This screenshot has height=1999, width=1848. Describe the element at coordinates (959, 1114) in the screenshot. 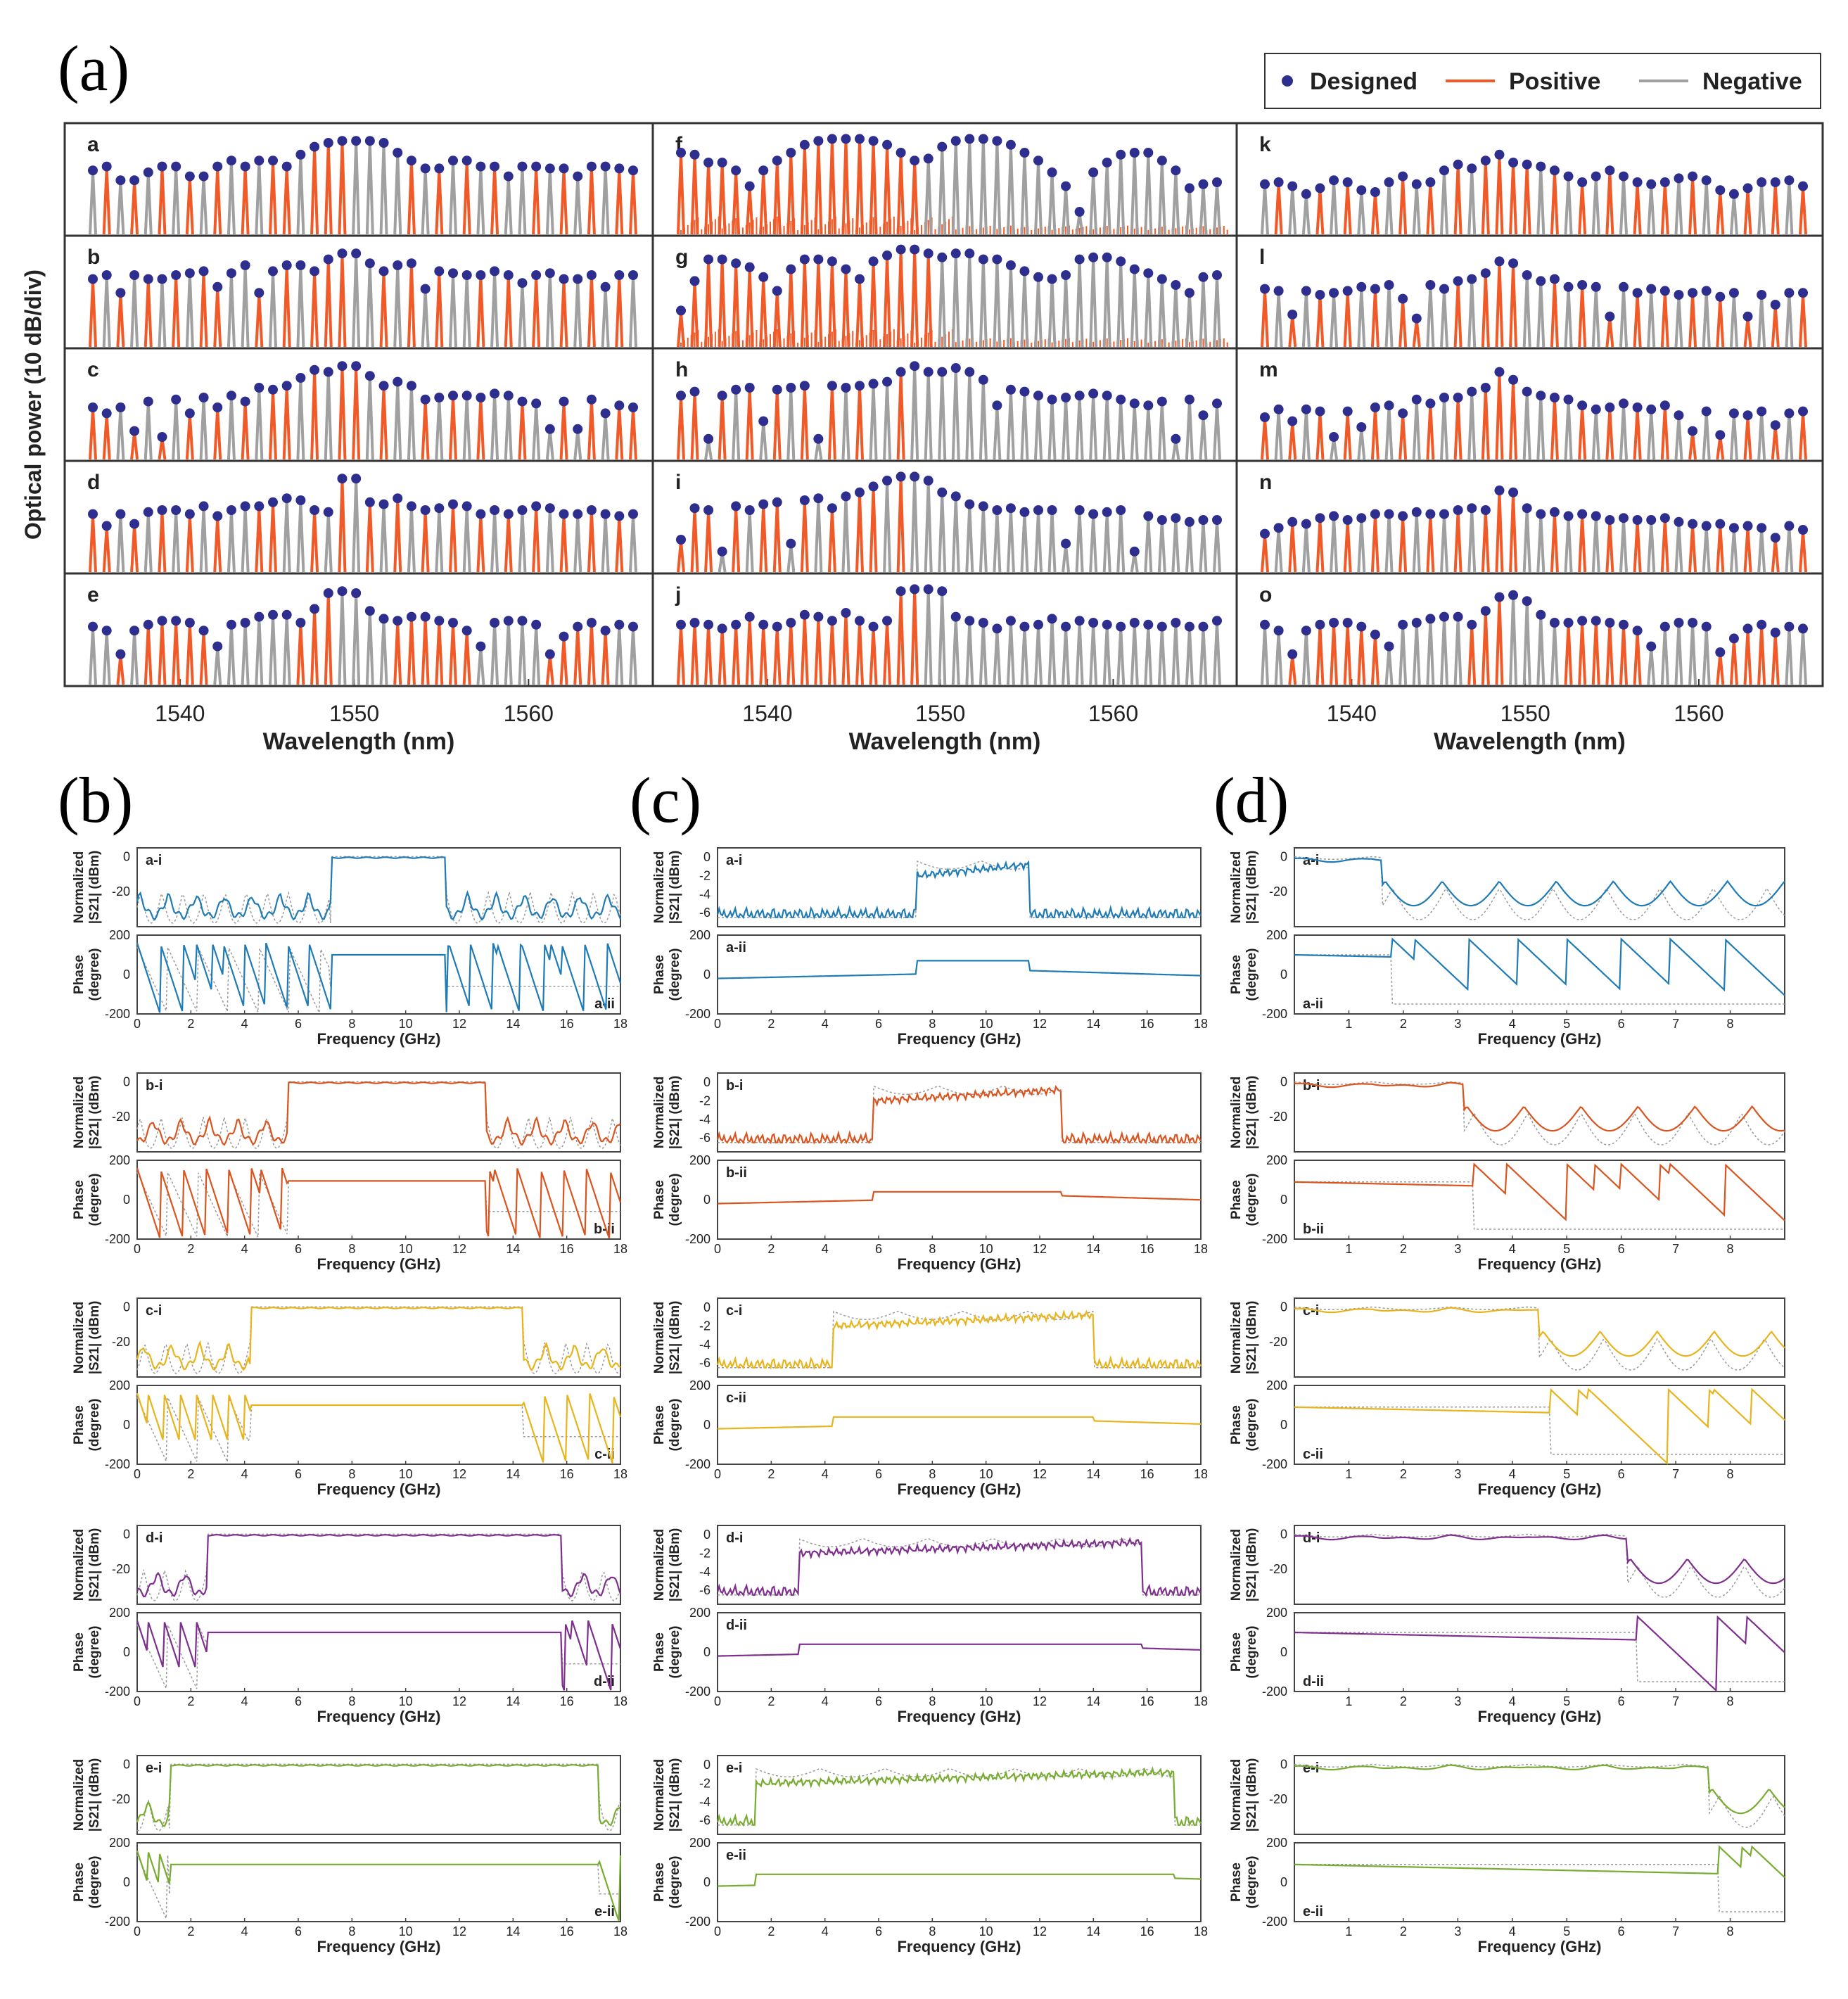

I see `panel-c-mag-designed-trace` at that location.